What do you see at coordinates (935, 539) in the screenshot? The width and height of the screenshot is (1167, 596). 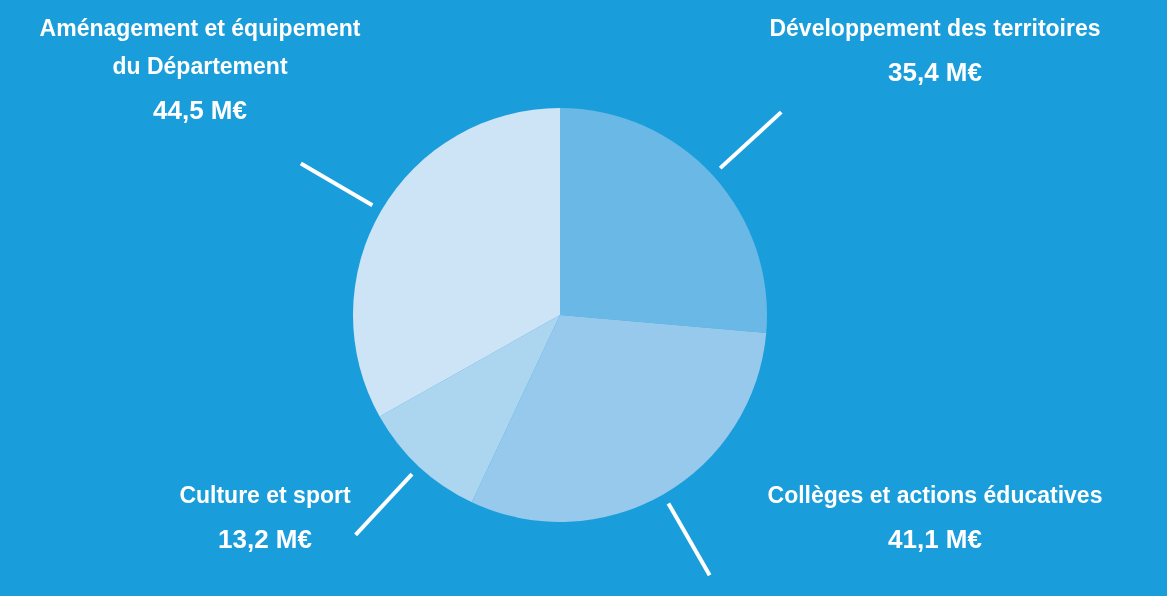 I see `data-label: 41,1 M€` at bounding box center [935, 539].